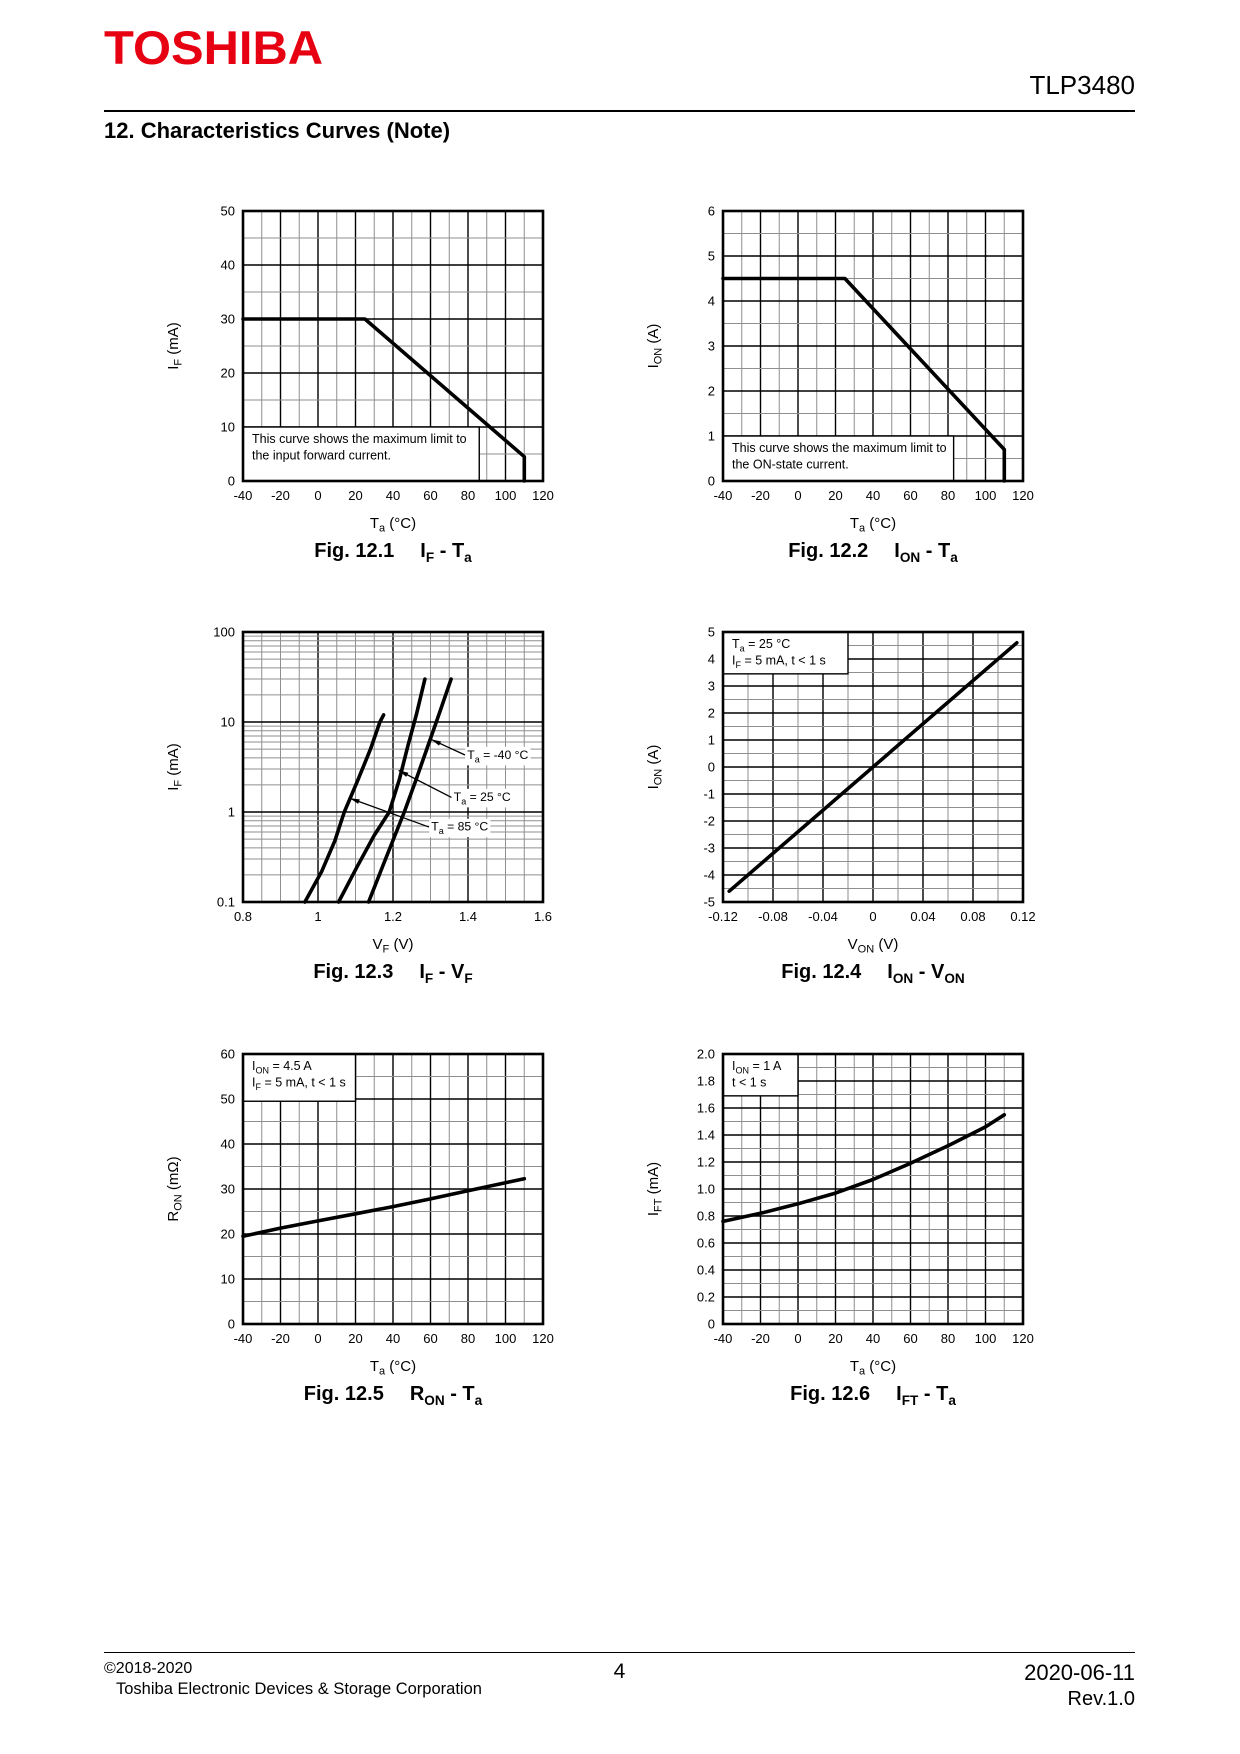 The width and height of the screenshot is (1240, 1754). I want to click on svg-text: -4, so click(709, 875).